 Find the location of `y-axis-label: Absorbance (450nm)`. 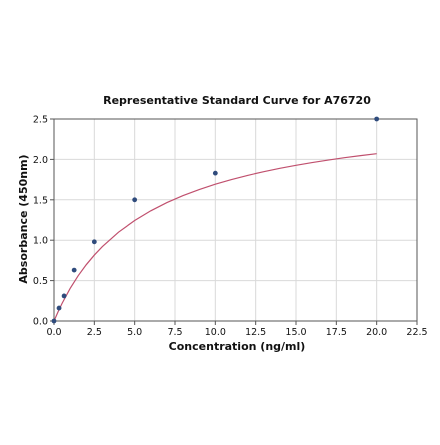

y-axis-label: Absorbance (450nm) is located at coordinates (23, 218).